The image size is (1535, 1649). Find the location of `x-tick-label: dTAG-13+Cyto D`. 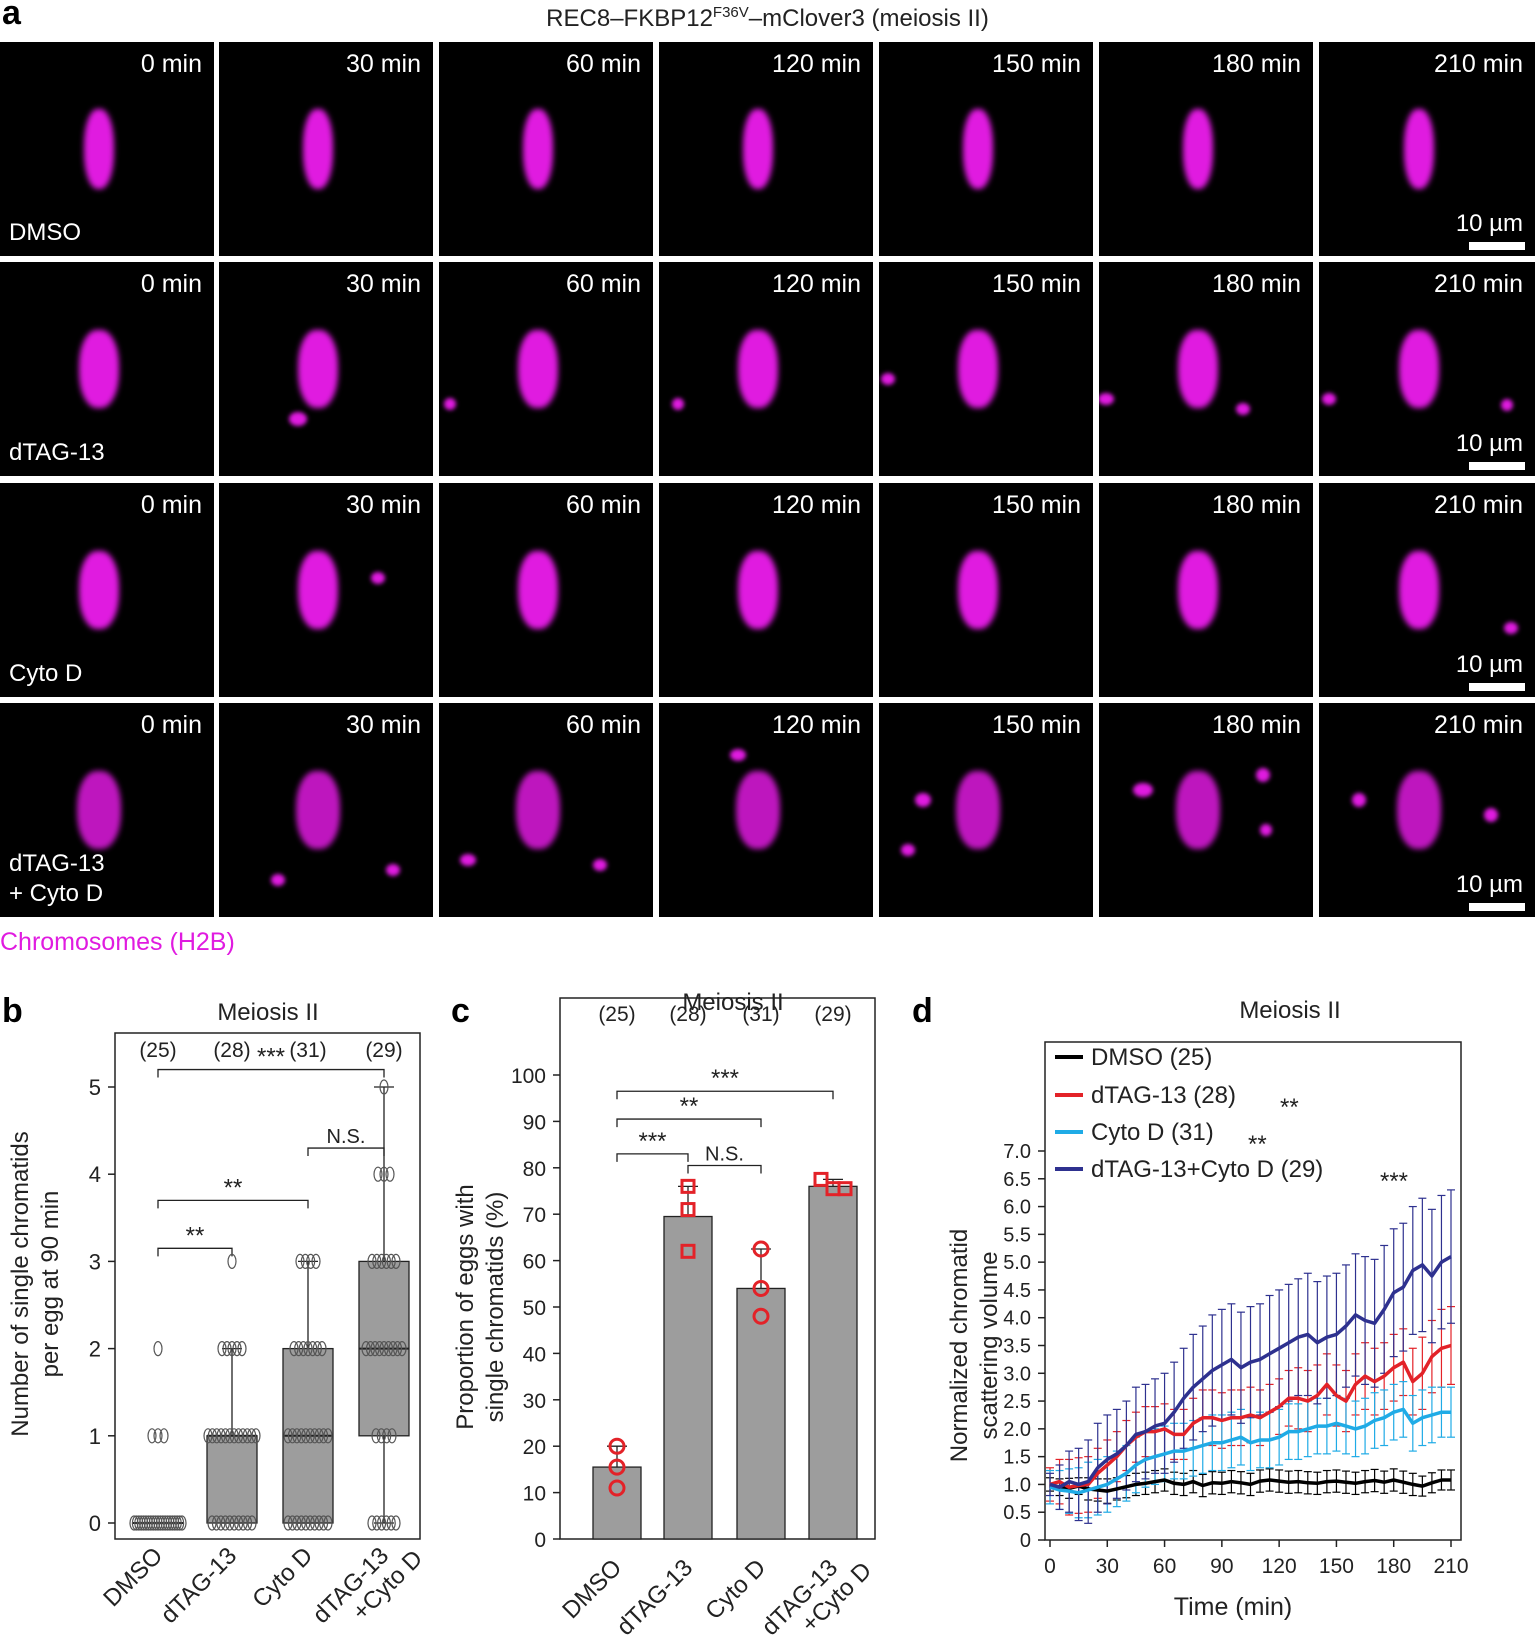

x-tick-label: dTAG-13+Cyto D is located at coordinates (817, 1594).